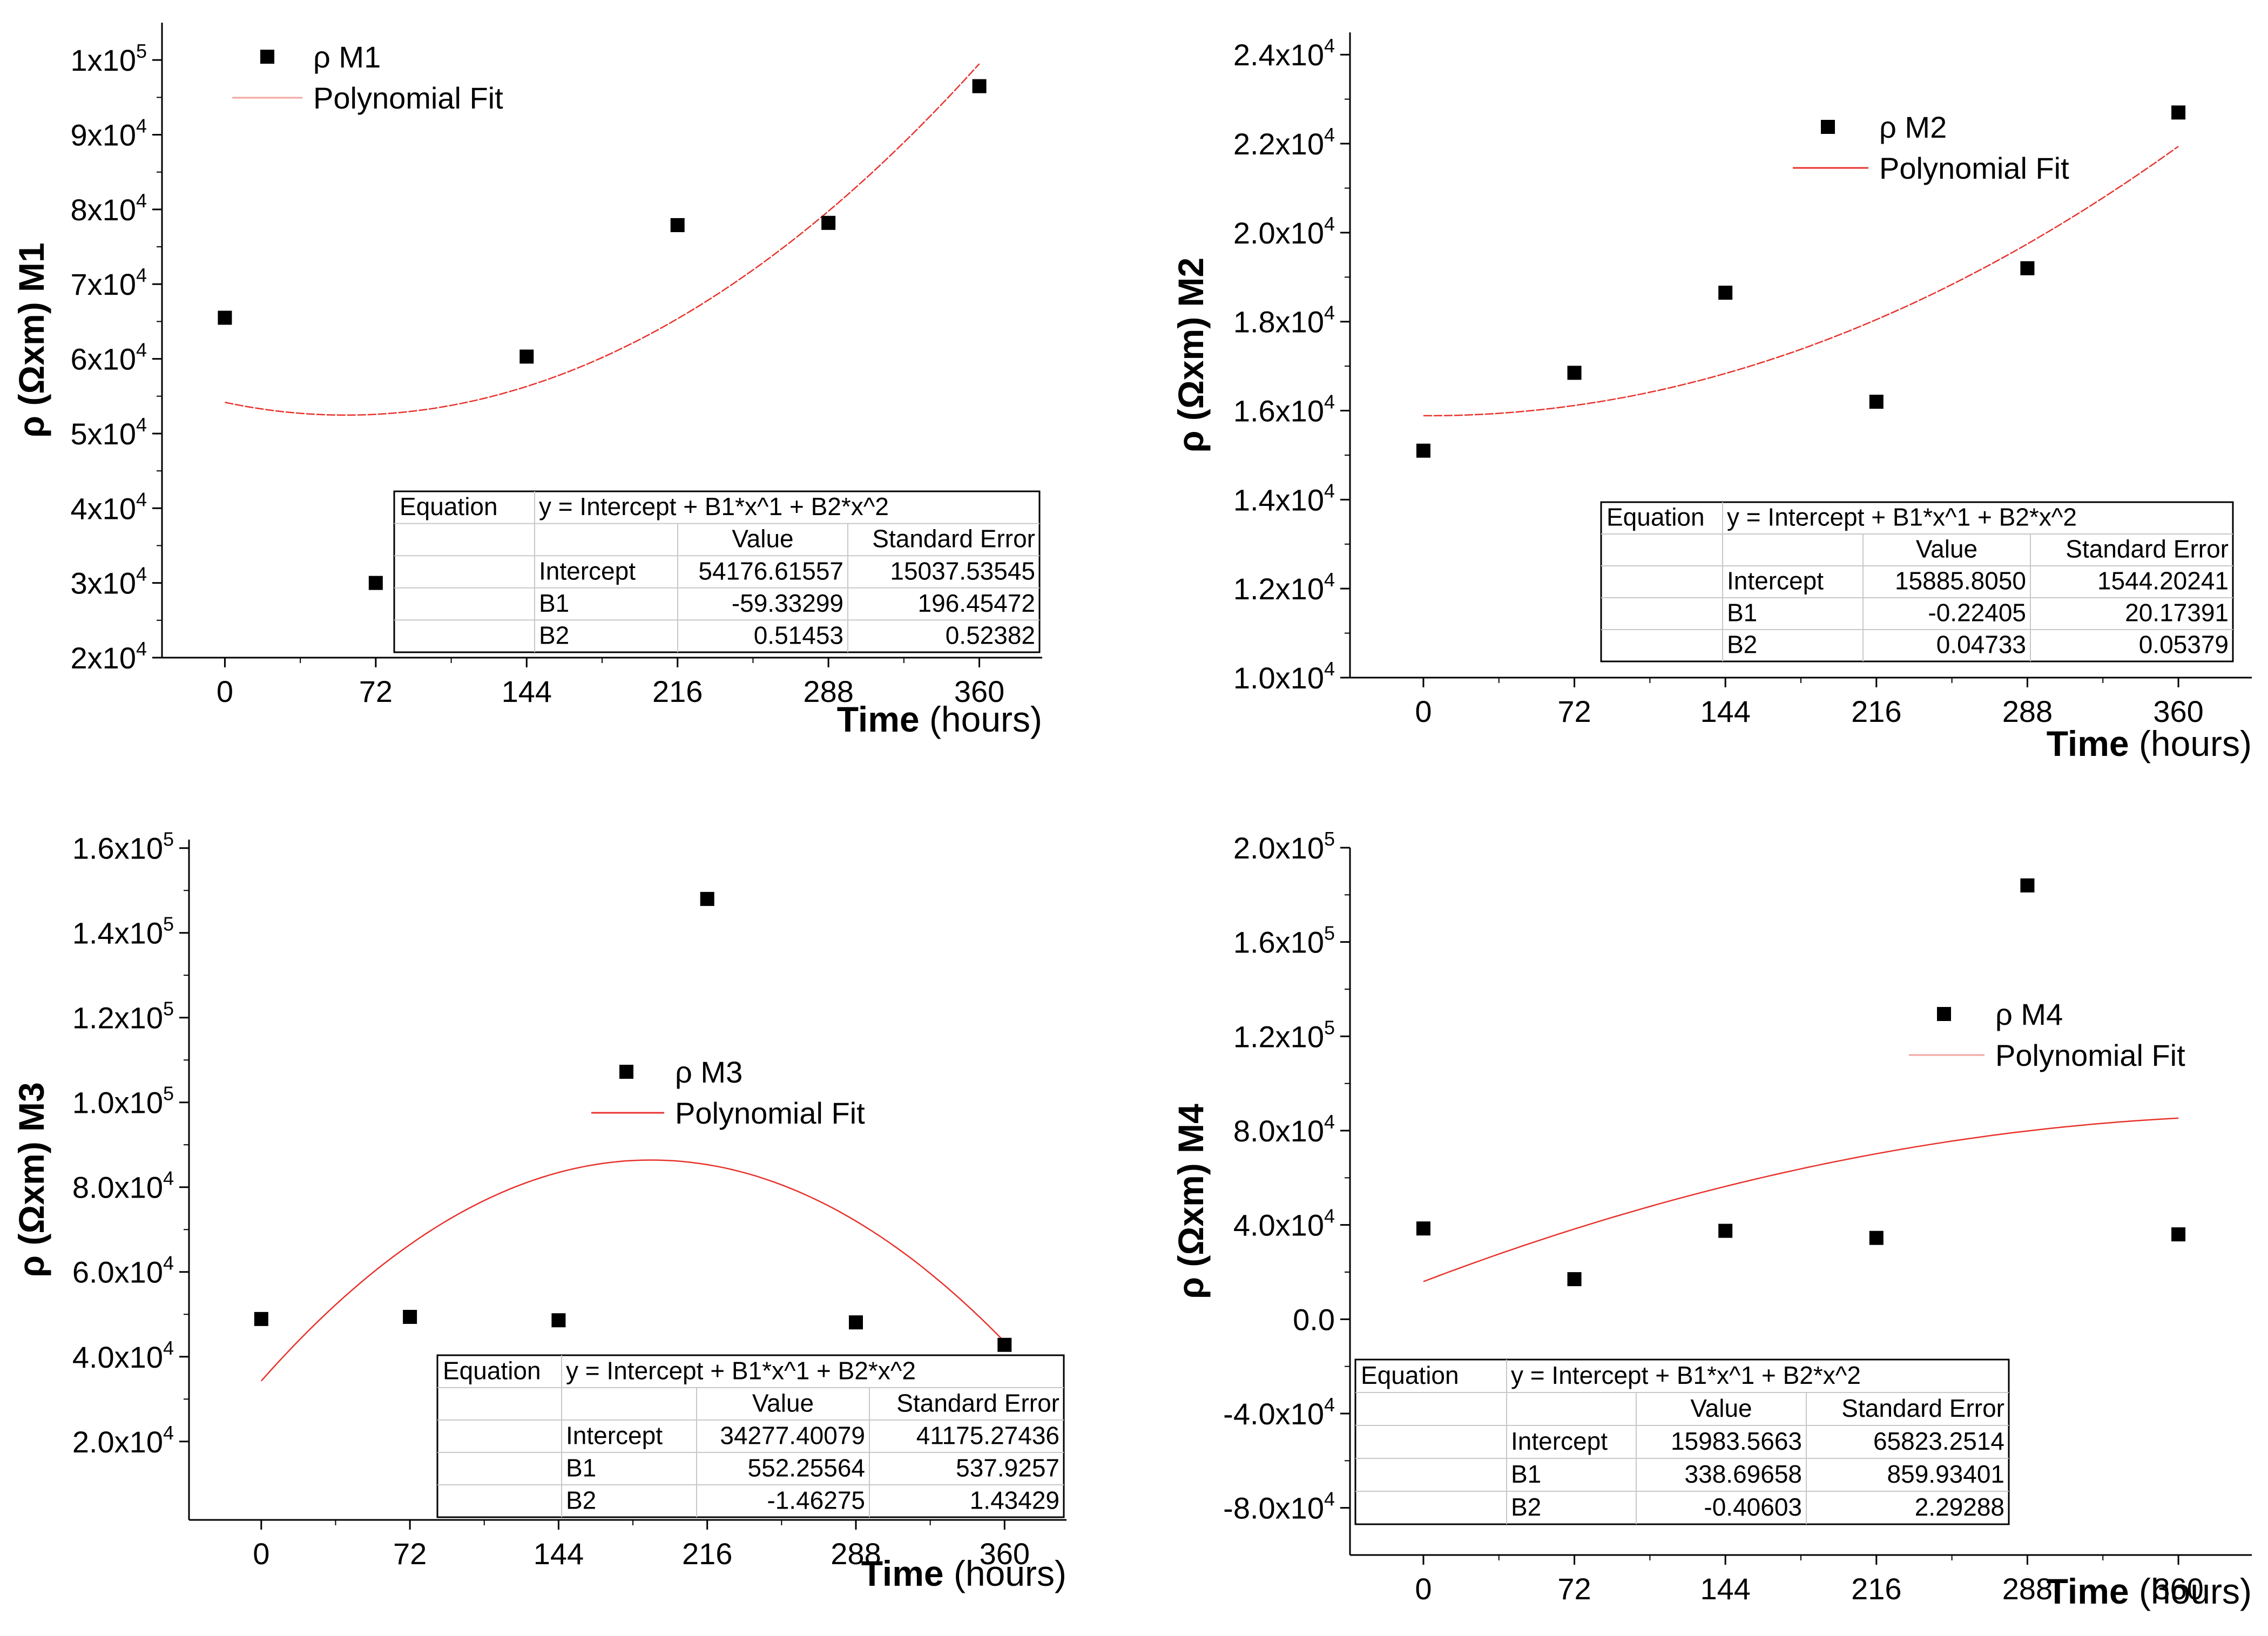  What do you see at coordinates (109, 656) in the screenshot?
I see `y-tick-label: 2x10⁴` at bounding box center [109, 656].